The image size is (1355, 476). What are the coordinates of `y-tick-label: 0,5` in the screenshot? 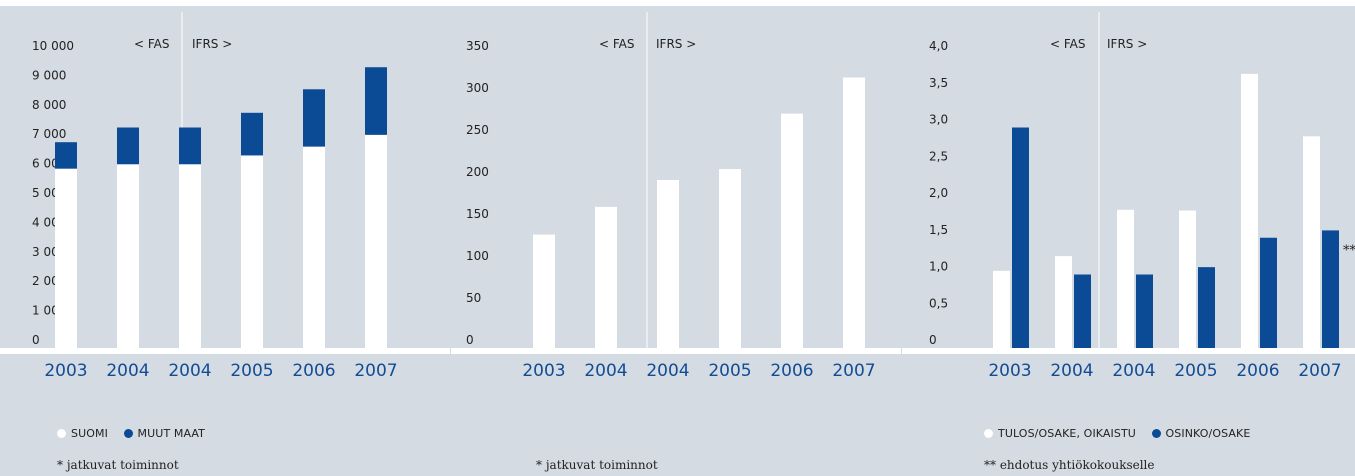 It's located at (938, 303).